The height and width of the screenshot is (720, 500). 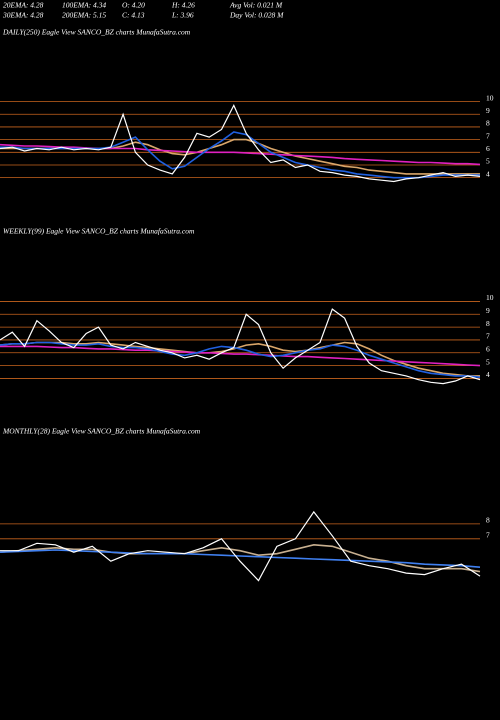 What do you see at coordinates (133, 15) in the screenshot?
I see `header-stat: C: 4.13` at bounding box center [133, 15].